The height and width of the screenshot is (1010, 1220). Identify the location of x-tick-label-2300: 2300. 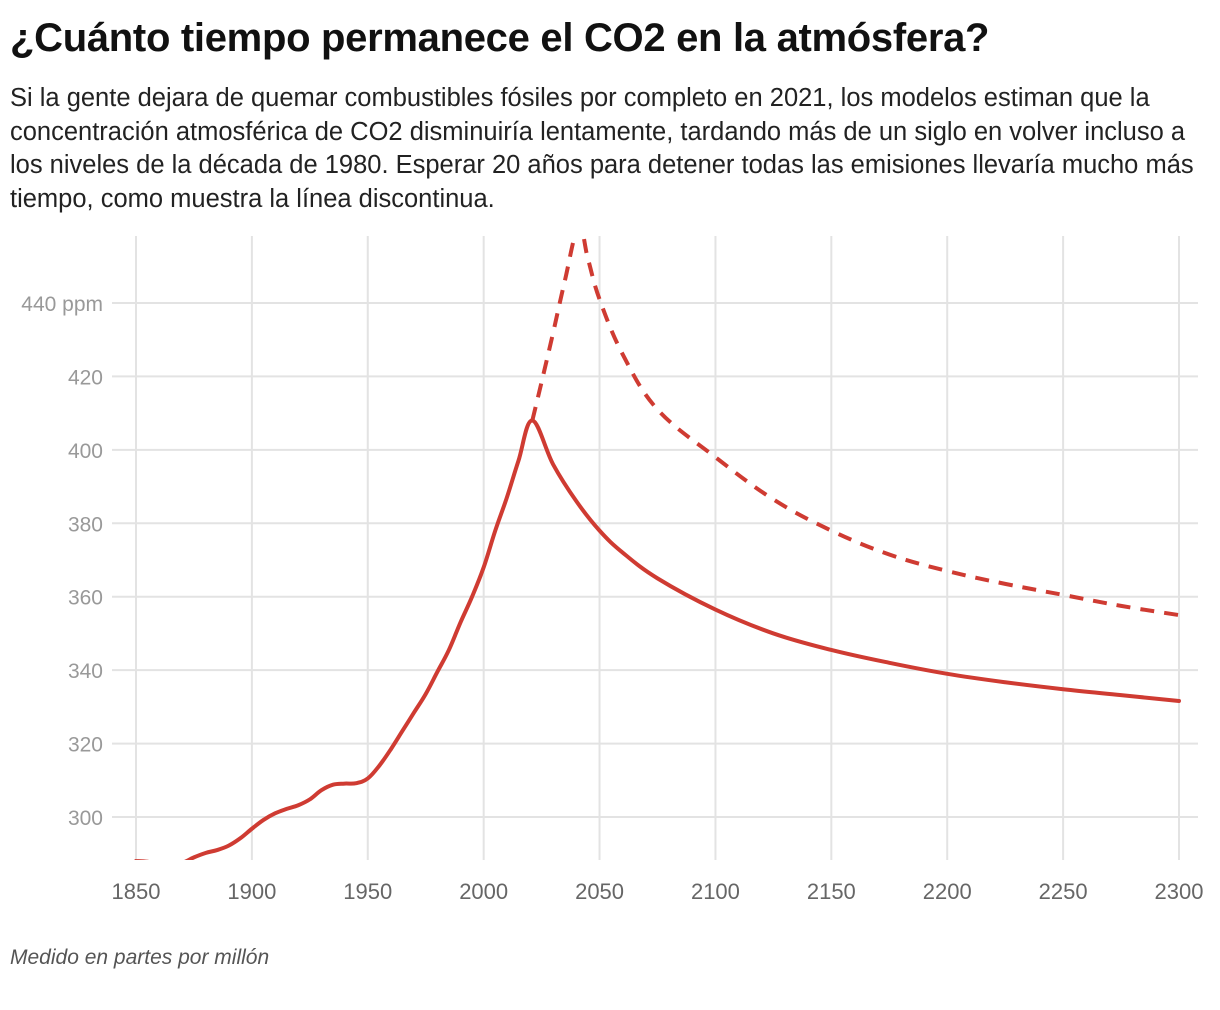
(1179, 891).